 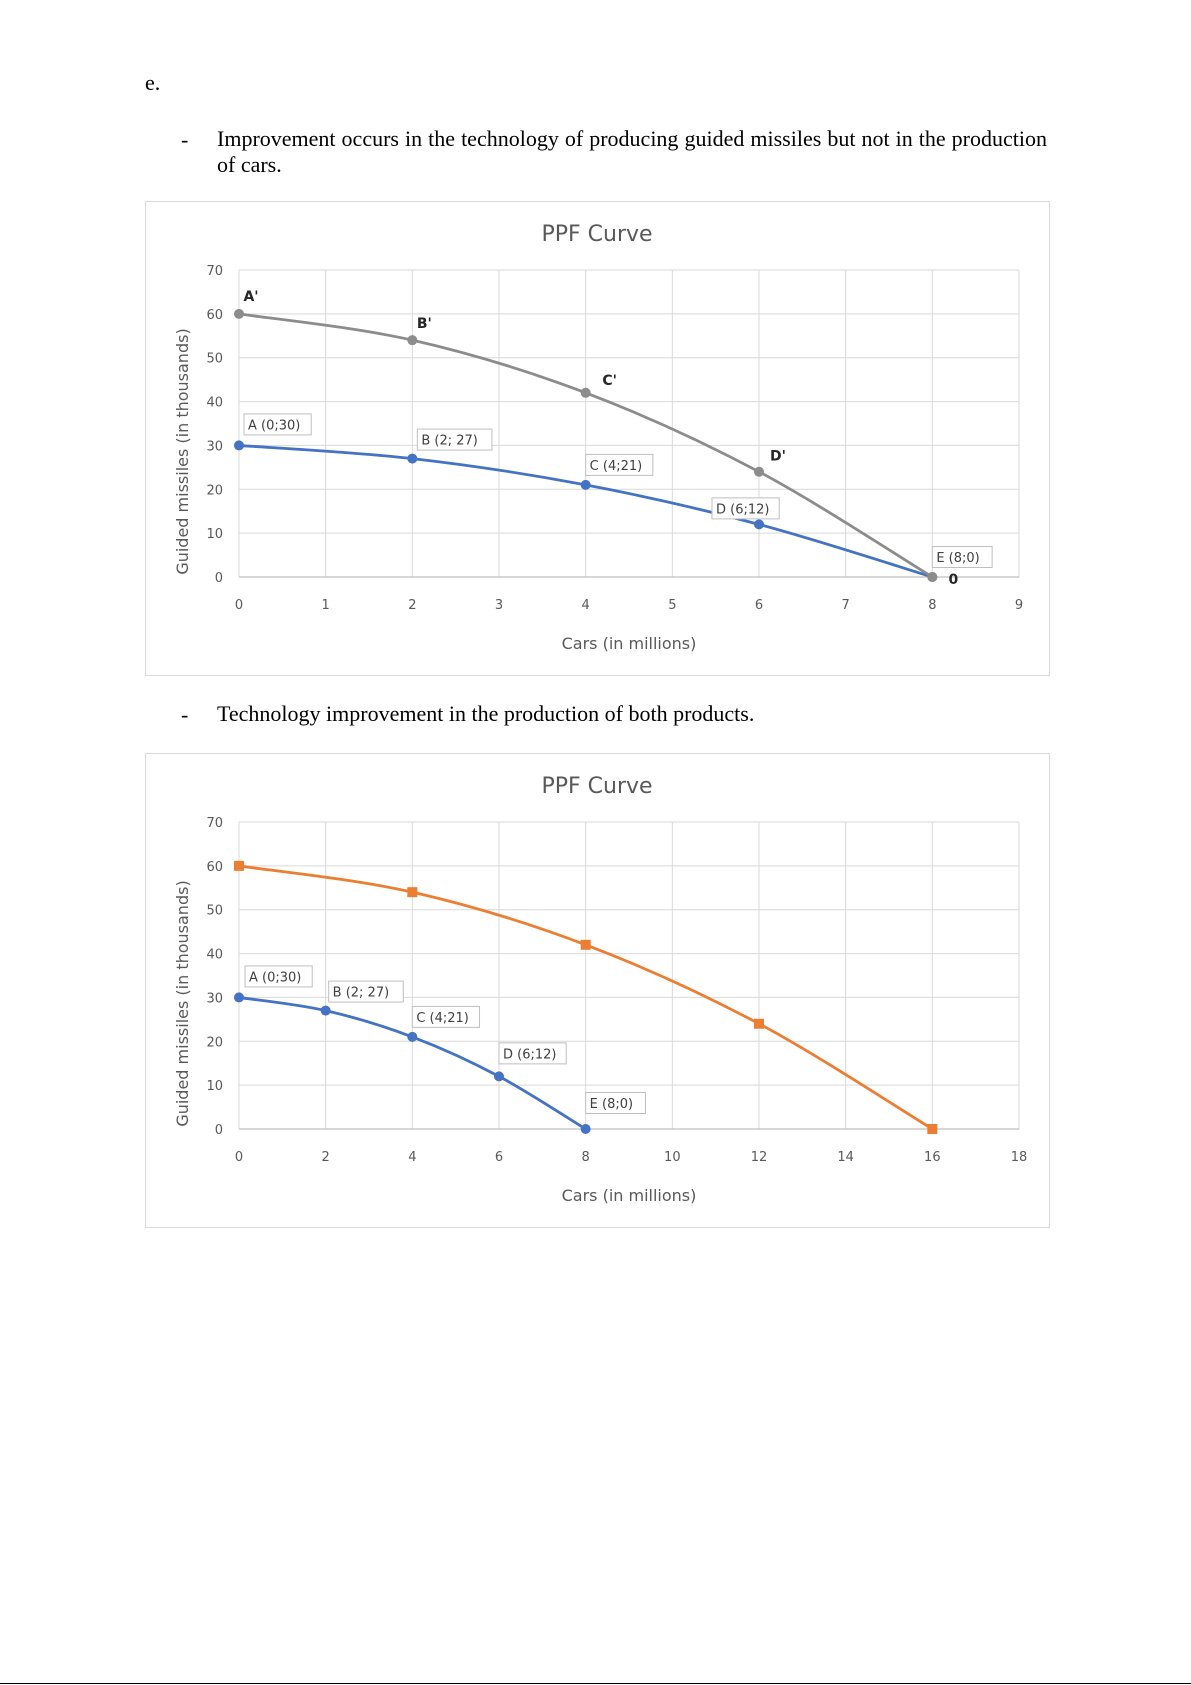 What do you see at coordinates (1019, 1157) in the screenshot?
I see `x-tick-label: 18` at bounding box center [1019, 1157].